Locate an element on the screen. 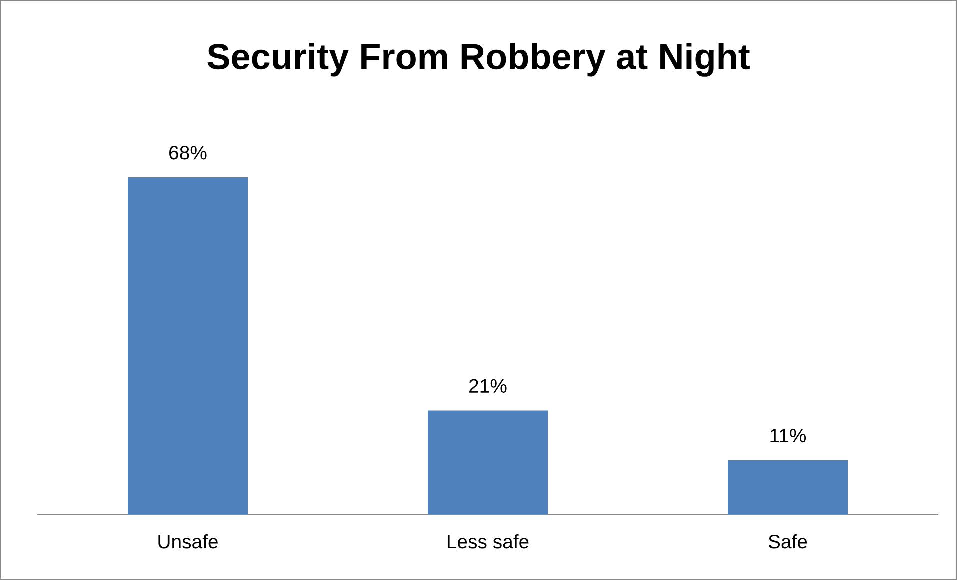 Image resolution: width=957 pixels, height=580 pixels. x-tick-label: Less safe is located at coordinates (488, 541).